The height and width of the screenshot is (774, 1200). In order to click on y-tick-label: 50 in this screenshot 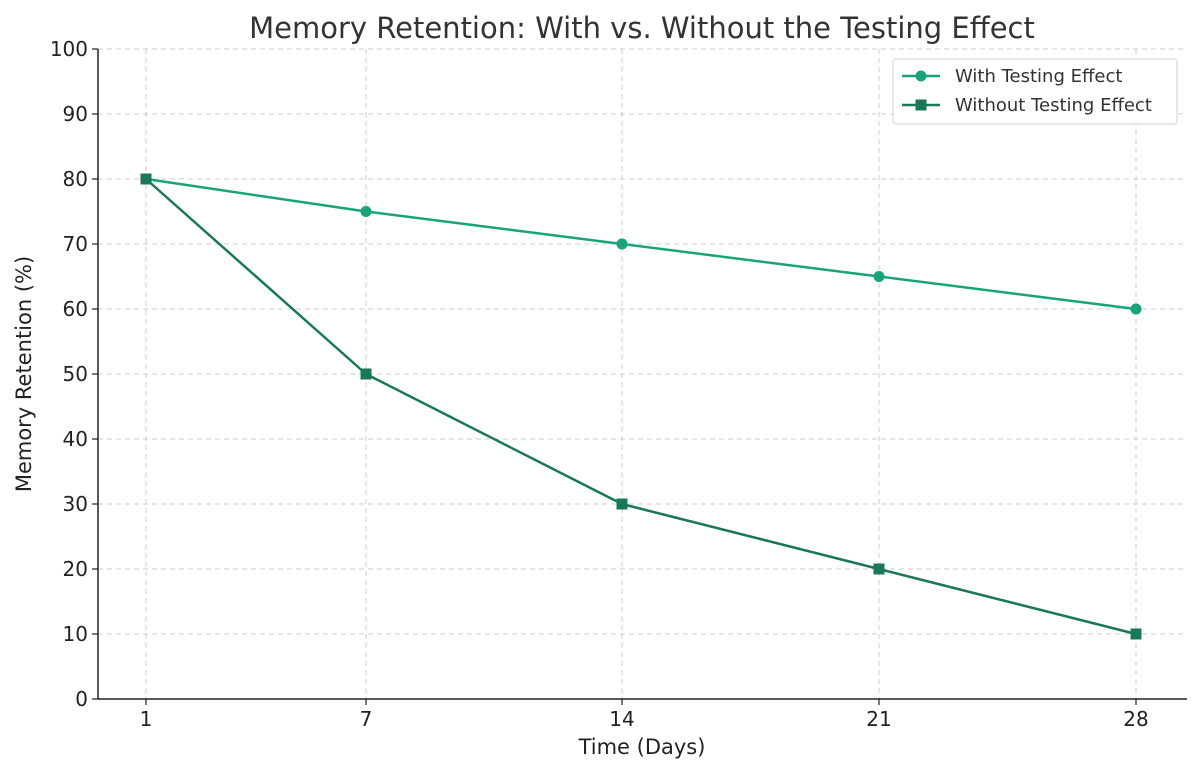, I will do `click(75, 374)`.